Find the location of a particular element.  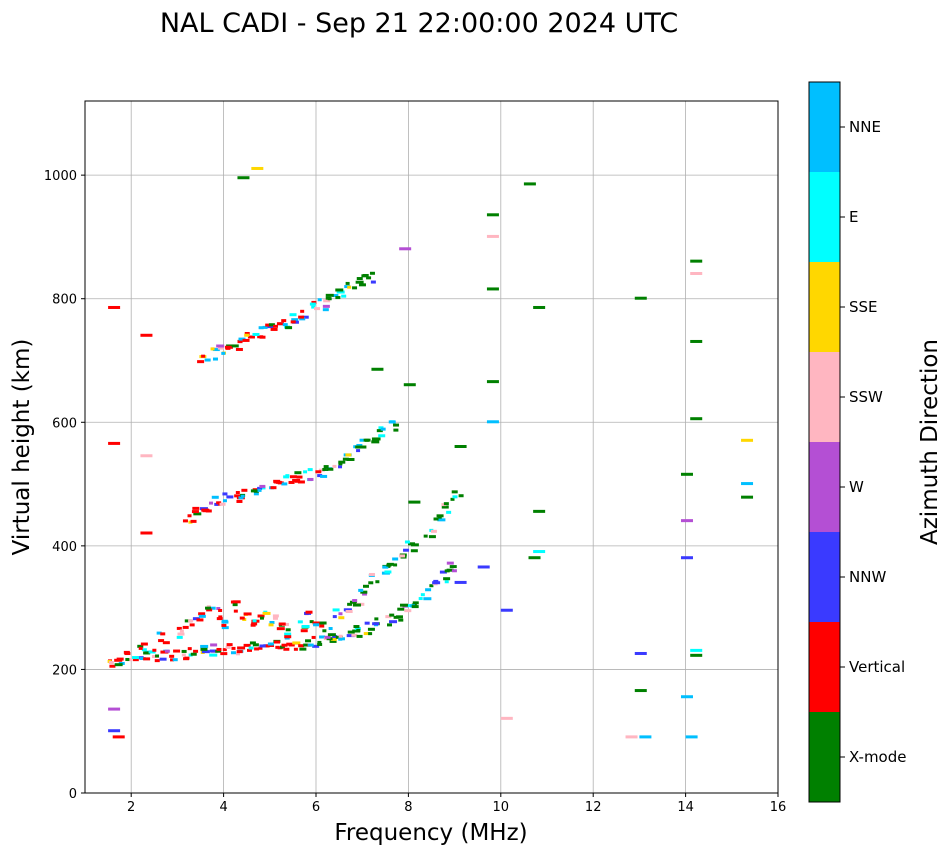

y-tick-label: 0 is located at coordinates (73, 794).